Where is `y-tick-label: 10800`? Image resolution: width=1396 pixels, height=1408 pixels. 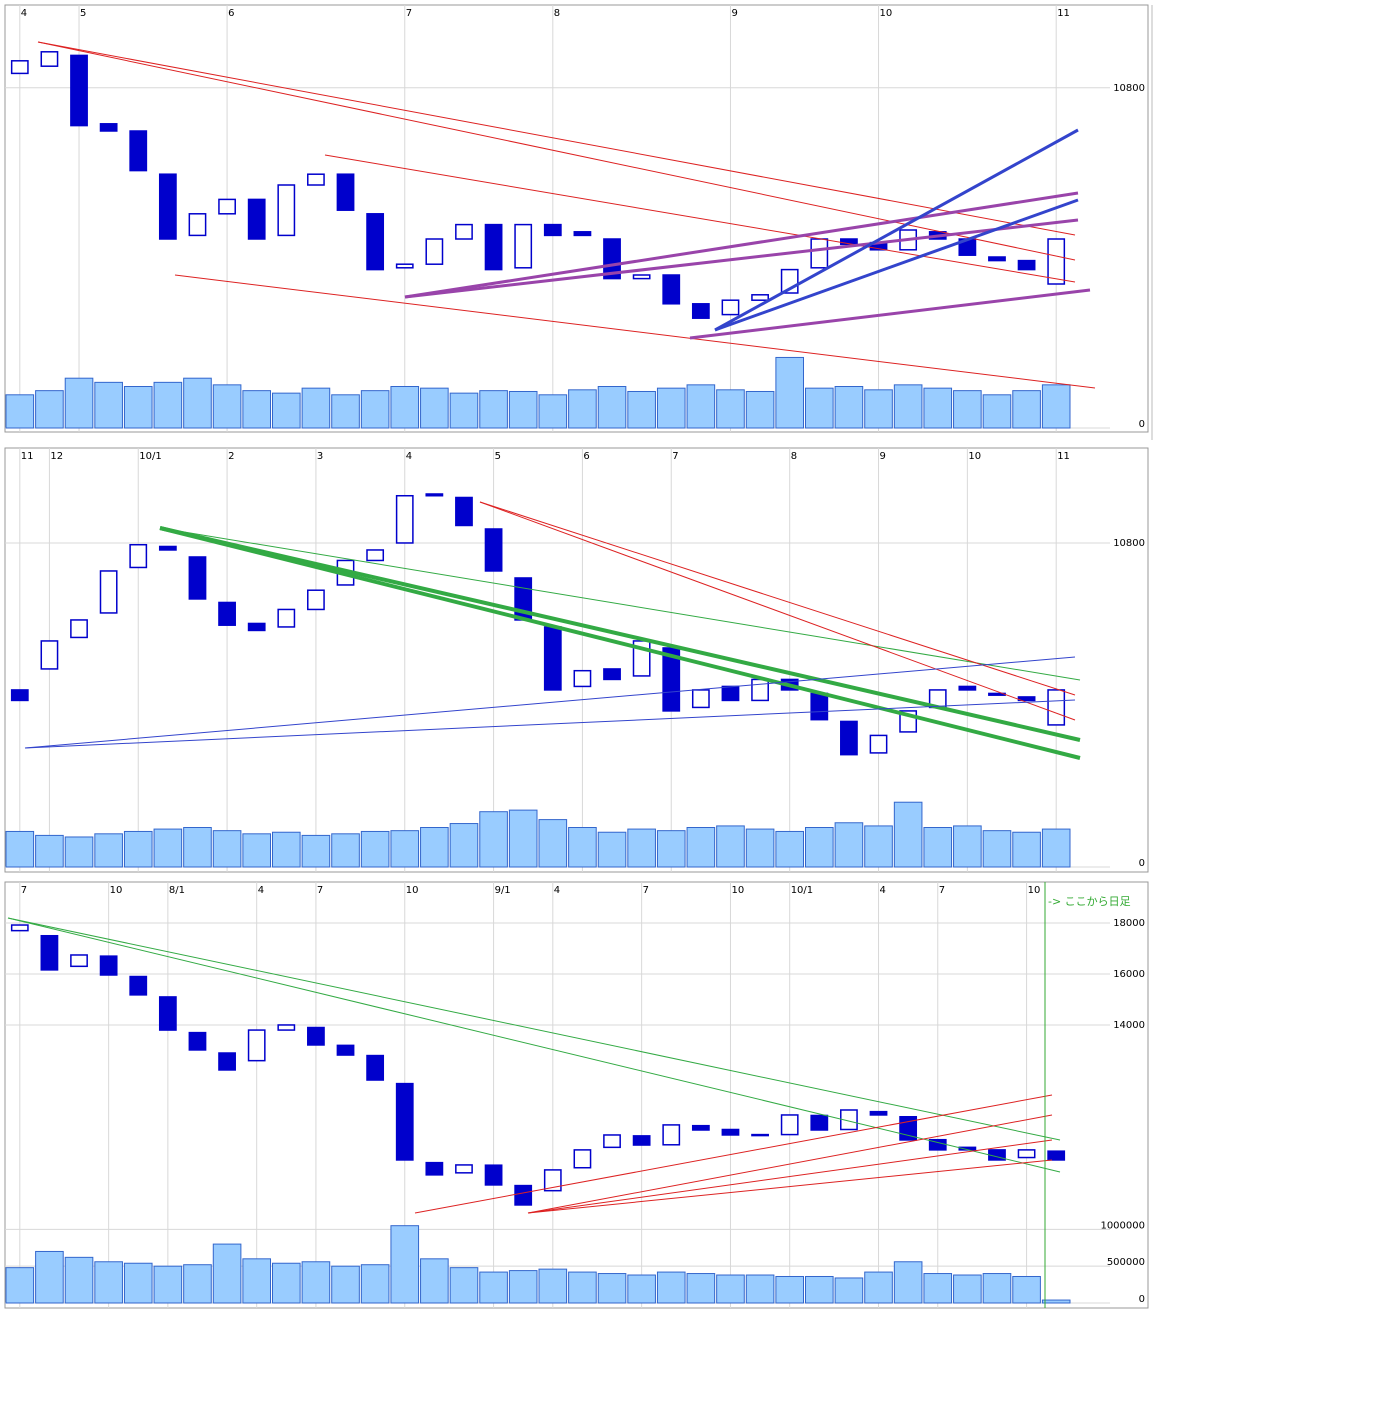 y-tick-label: 10800 is located at coordinates (1129, 88).